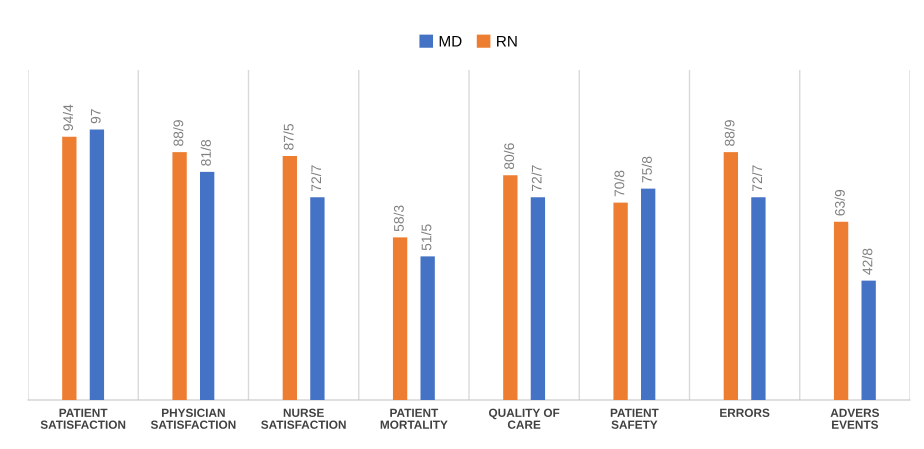  What do you see at coordinates (634, 418) in the screenshot?
I see `x-tick-label: PATIENT SAFETY` at bounding box center [634, 418].